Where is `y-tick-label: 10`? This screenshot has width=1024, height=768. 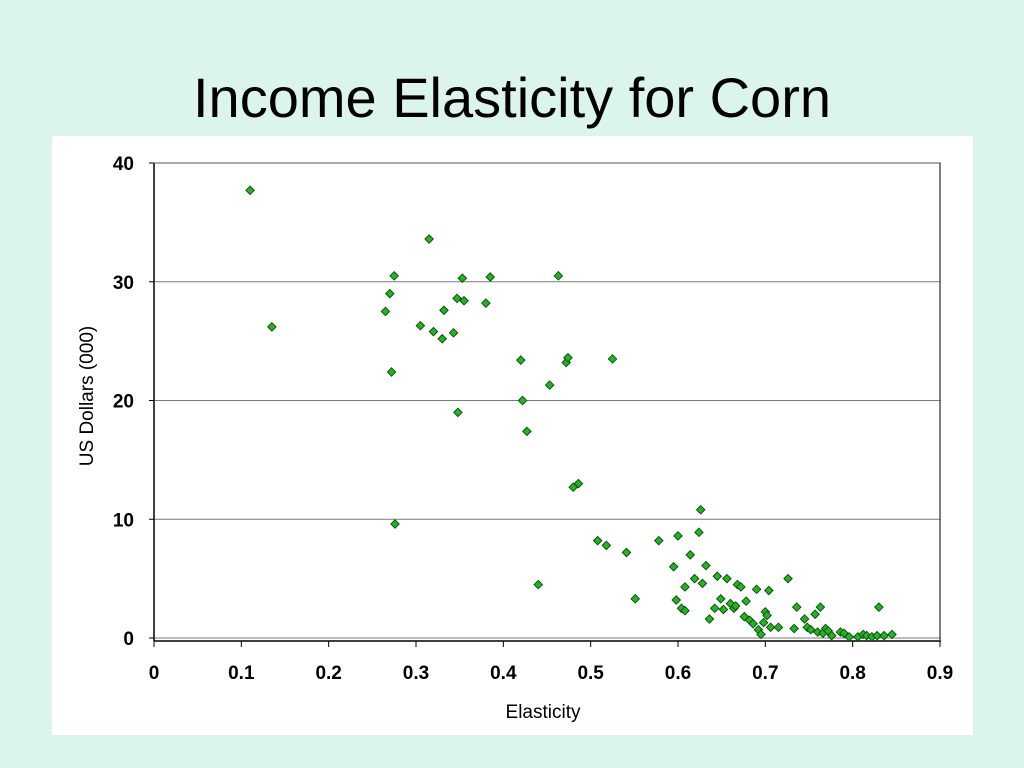 y-tick-label: 10 is located at coordinates (123, 520).